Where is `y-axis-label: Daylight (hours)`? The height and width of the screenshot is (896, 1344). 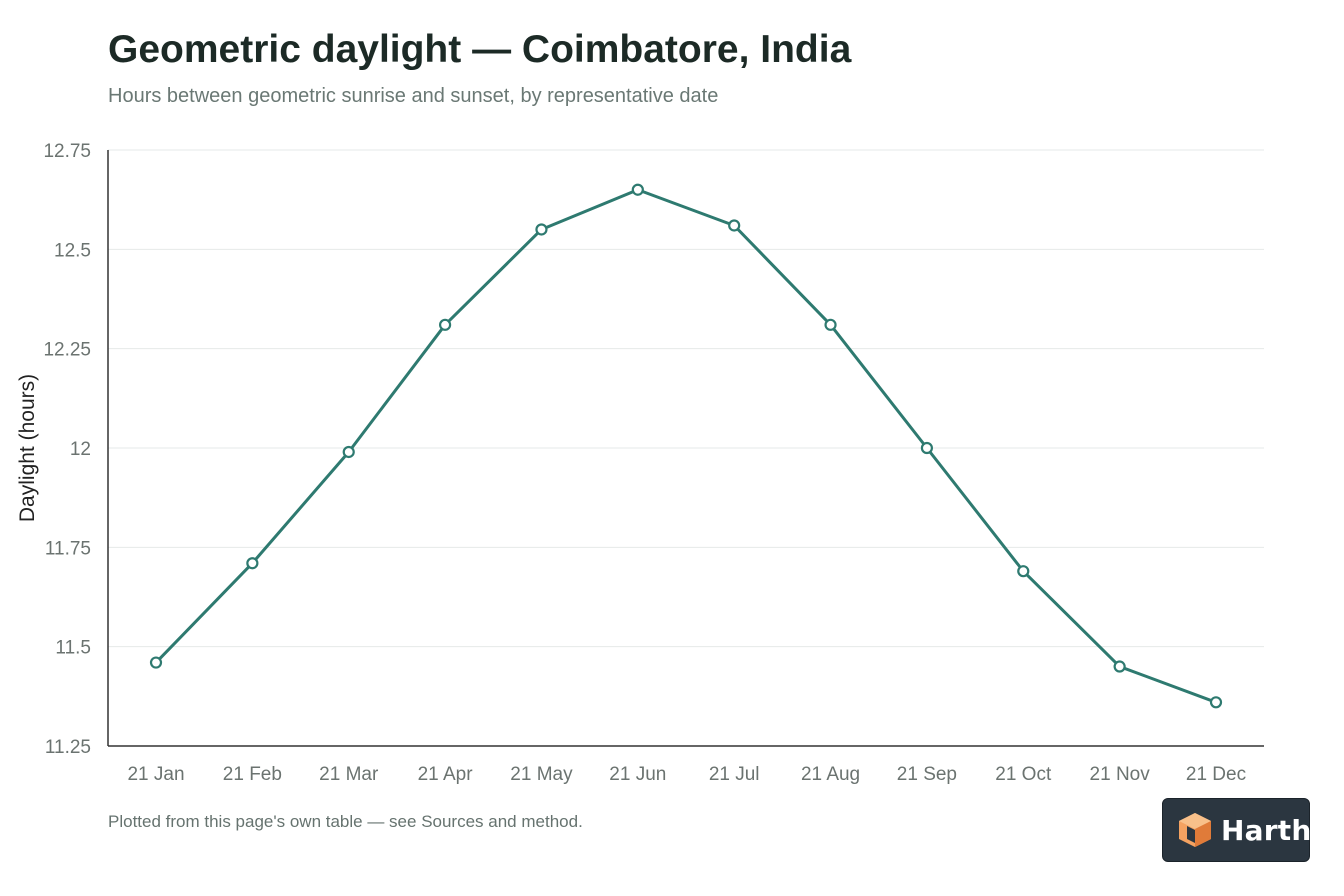
y-axis-label: Daylight (hours) is located at coordinates (27, 448).